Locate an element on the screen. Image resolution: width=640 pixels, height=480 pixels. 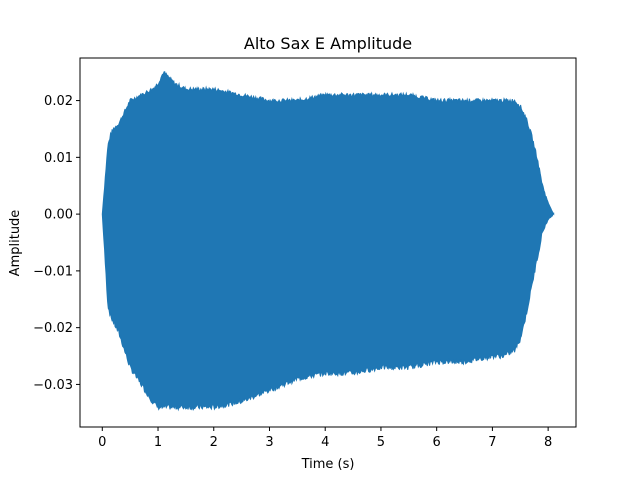
chart-title: Alto Sax E Amplitude is located at coordinates (328, 43).